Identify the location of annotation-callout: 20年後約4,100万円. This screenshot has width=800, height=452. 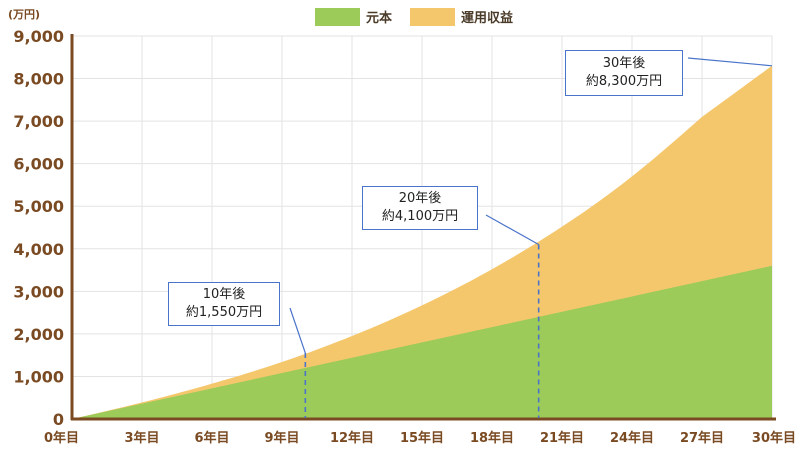
(420, 208).